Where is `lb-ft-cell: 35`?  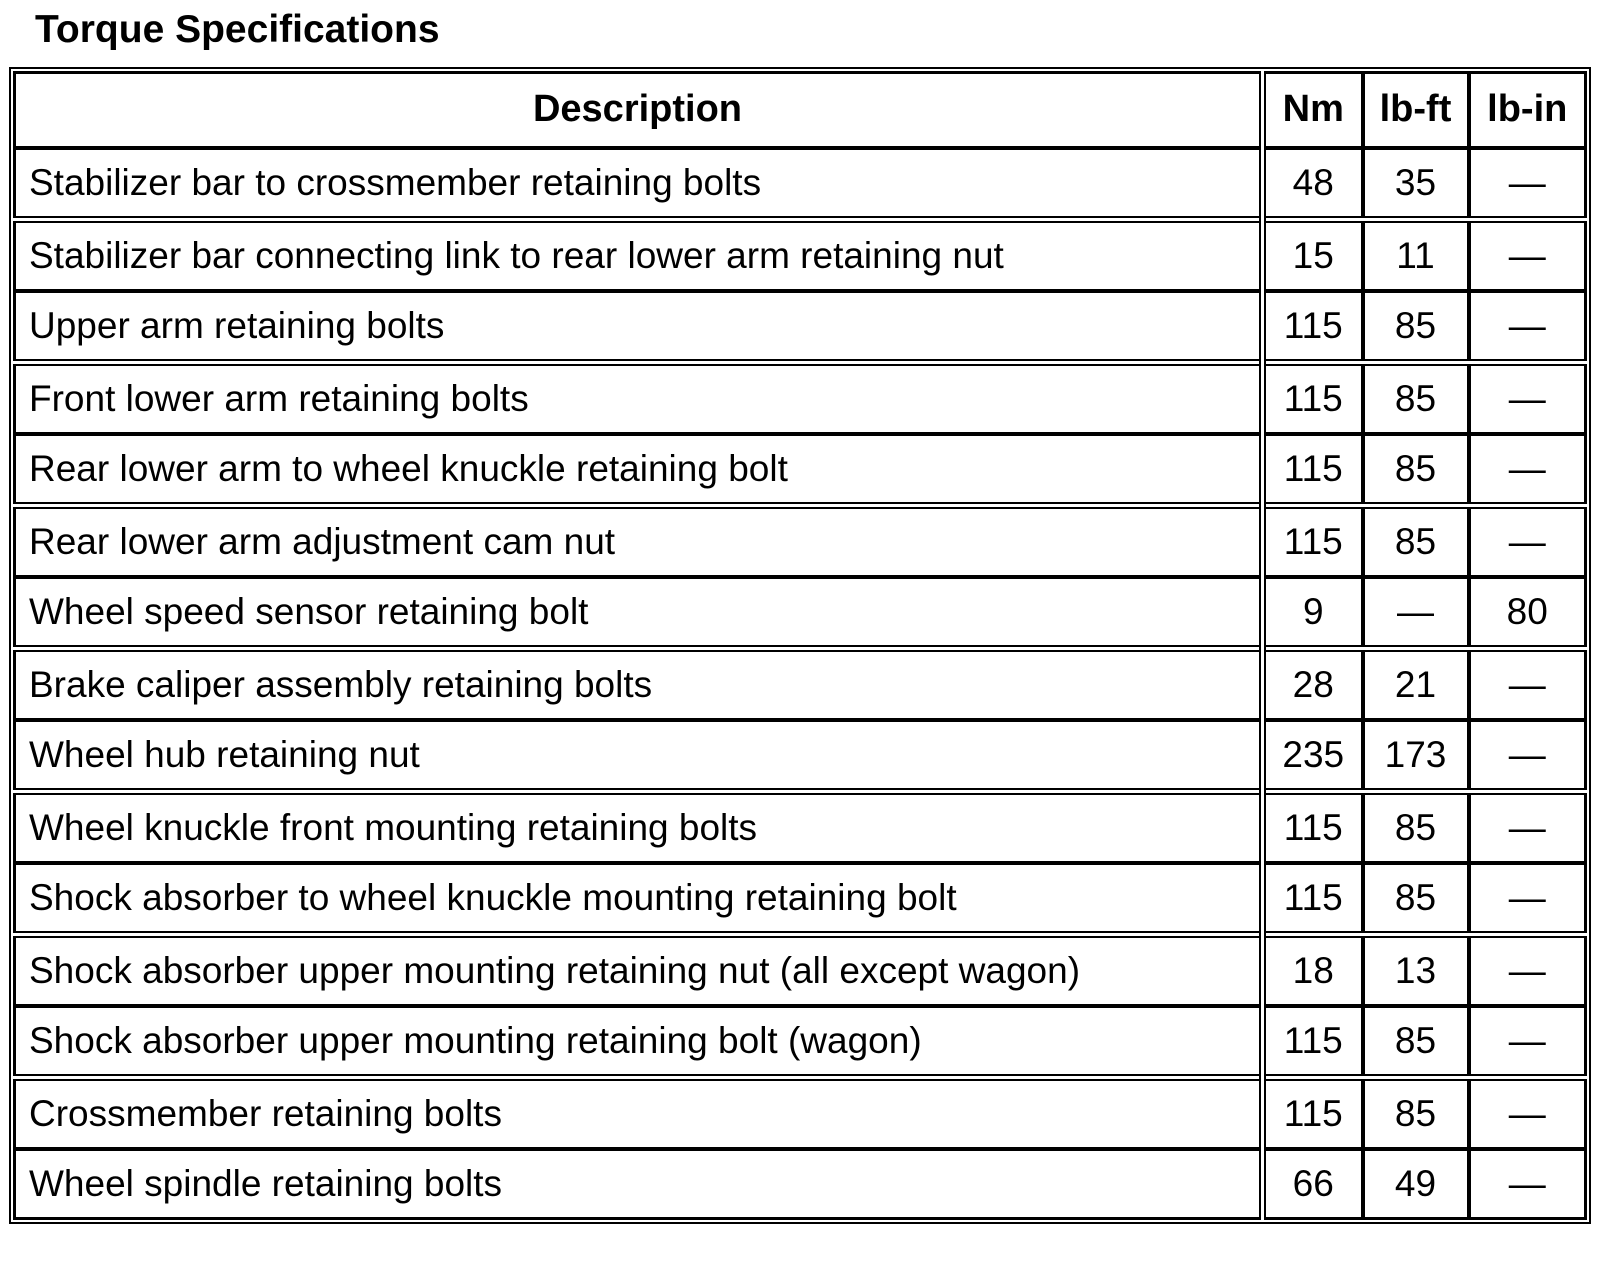
lb-ft-cell: 35 is located at coordinates (1414, 183).